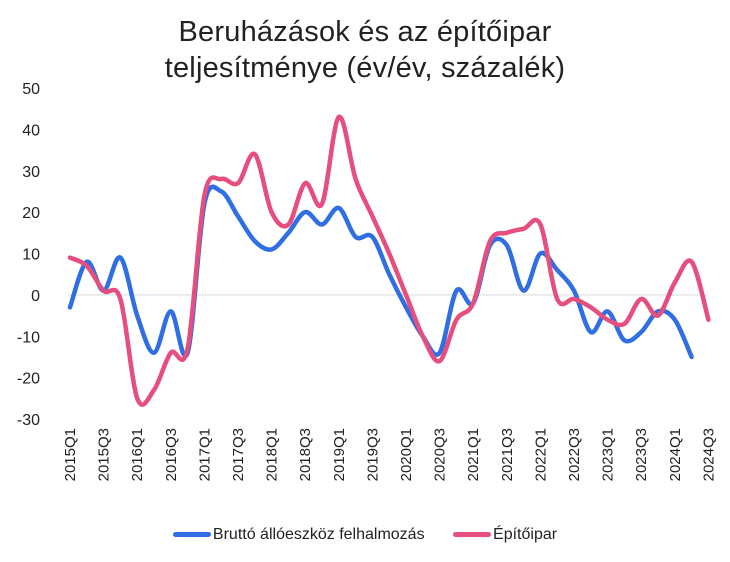 This screenshot has height=562, width=730. I want to click on legend-label-construction: Építőipar, so click(525, 534).